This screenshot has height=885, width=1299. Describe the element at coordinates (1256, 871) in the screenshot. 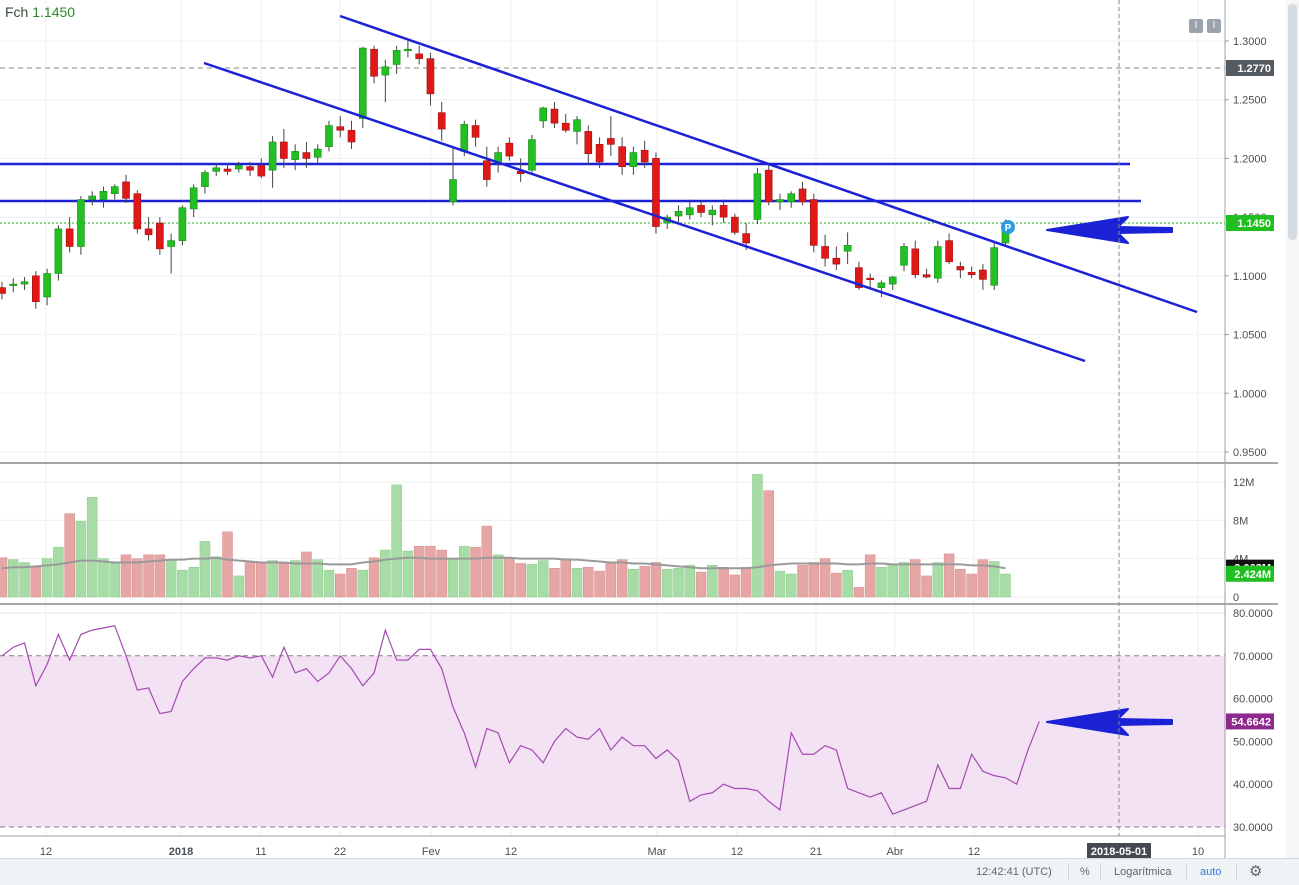

I see `gear-icon: ⚙` at that location.